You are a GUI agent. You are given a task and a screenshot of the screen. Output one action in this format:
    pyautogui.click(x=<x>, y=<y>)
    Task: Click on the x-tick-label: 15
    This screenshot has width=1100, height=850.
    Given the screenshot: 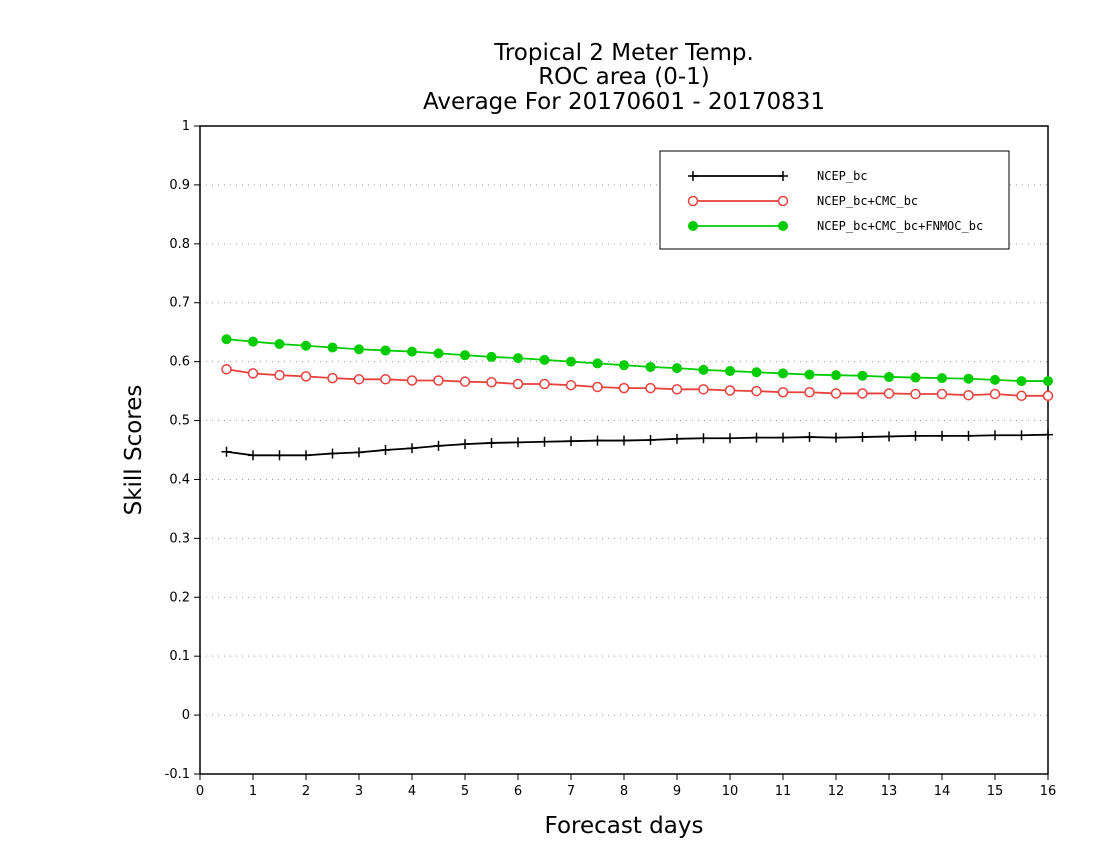 What is the action you would take?
    pyautogui.click(x=995, y=791)
    